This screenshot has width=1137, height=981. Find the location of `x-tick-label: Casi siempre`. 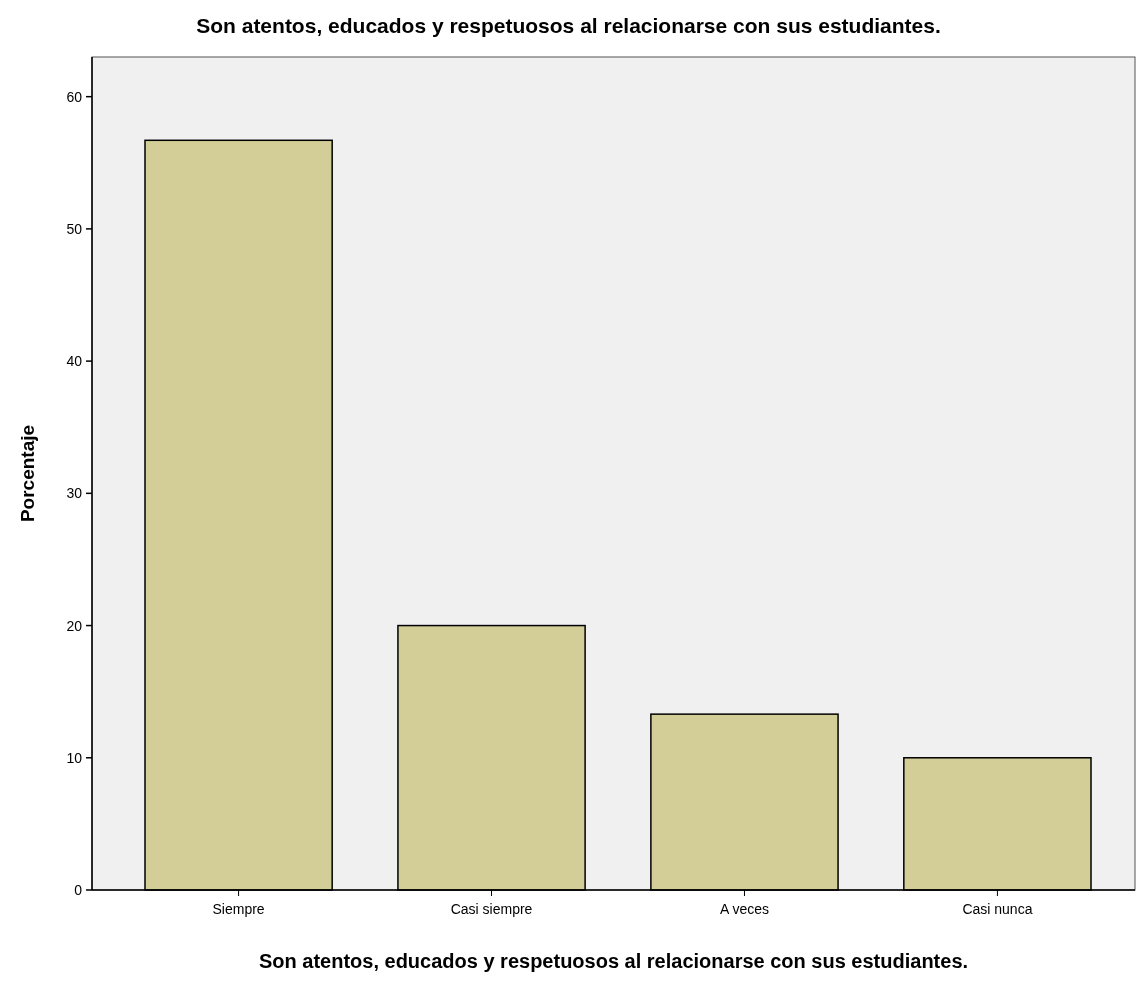

x-tick-label: Casi siempre is located at coordinates (491, 909).